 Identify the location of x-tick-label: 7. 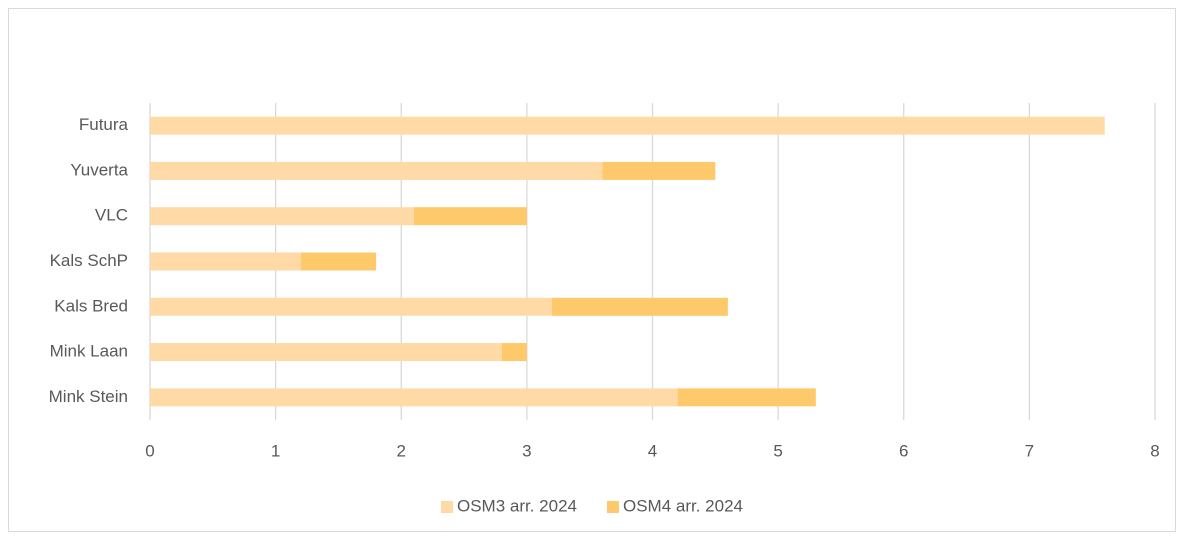
(1029, 450).